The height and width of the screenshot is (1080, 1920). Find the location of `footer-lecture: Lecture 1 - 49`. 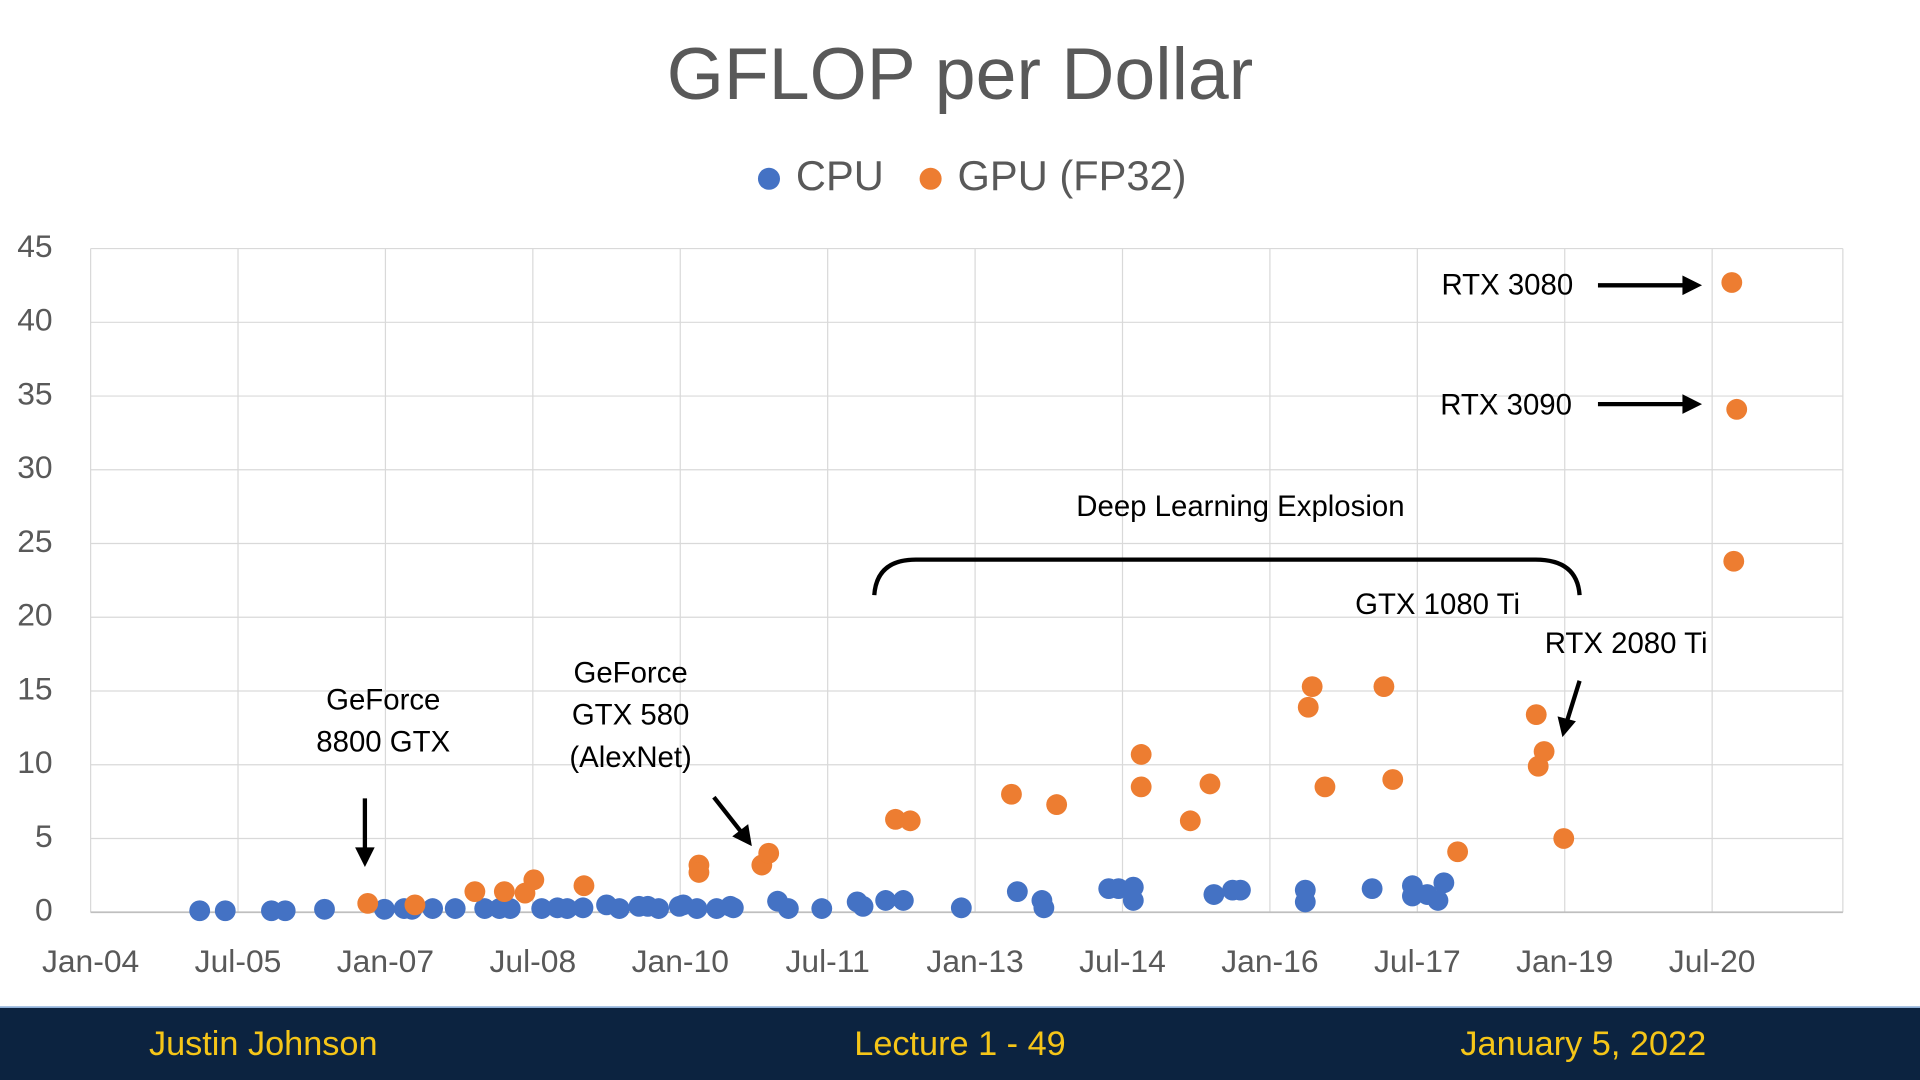

footer-lecture: Lecture 1 - 49 is located at coordinates (959, 1044).